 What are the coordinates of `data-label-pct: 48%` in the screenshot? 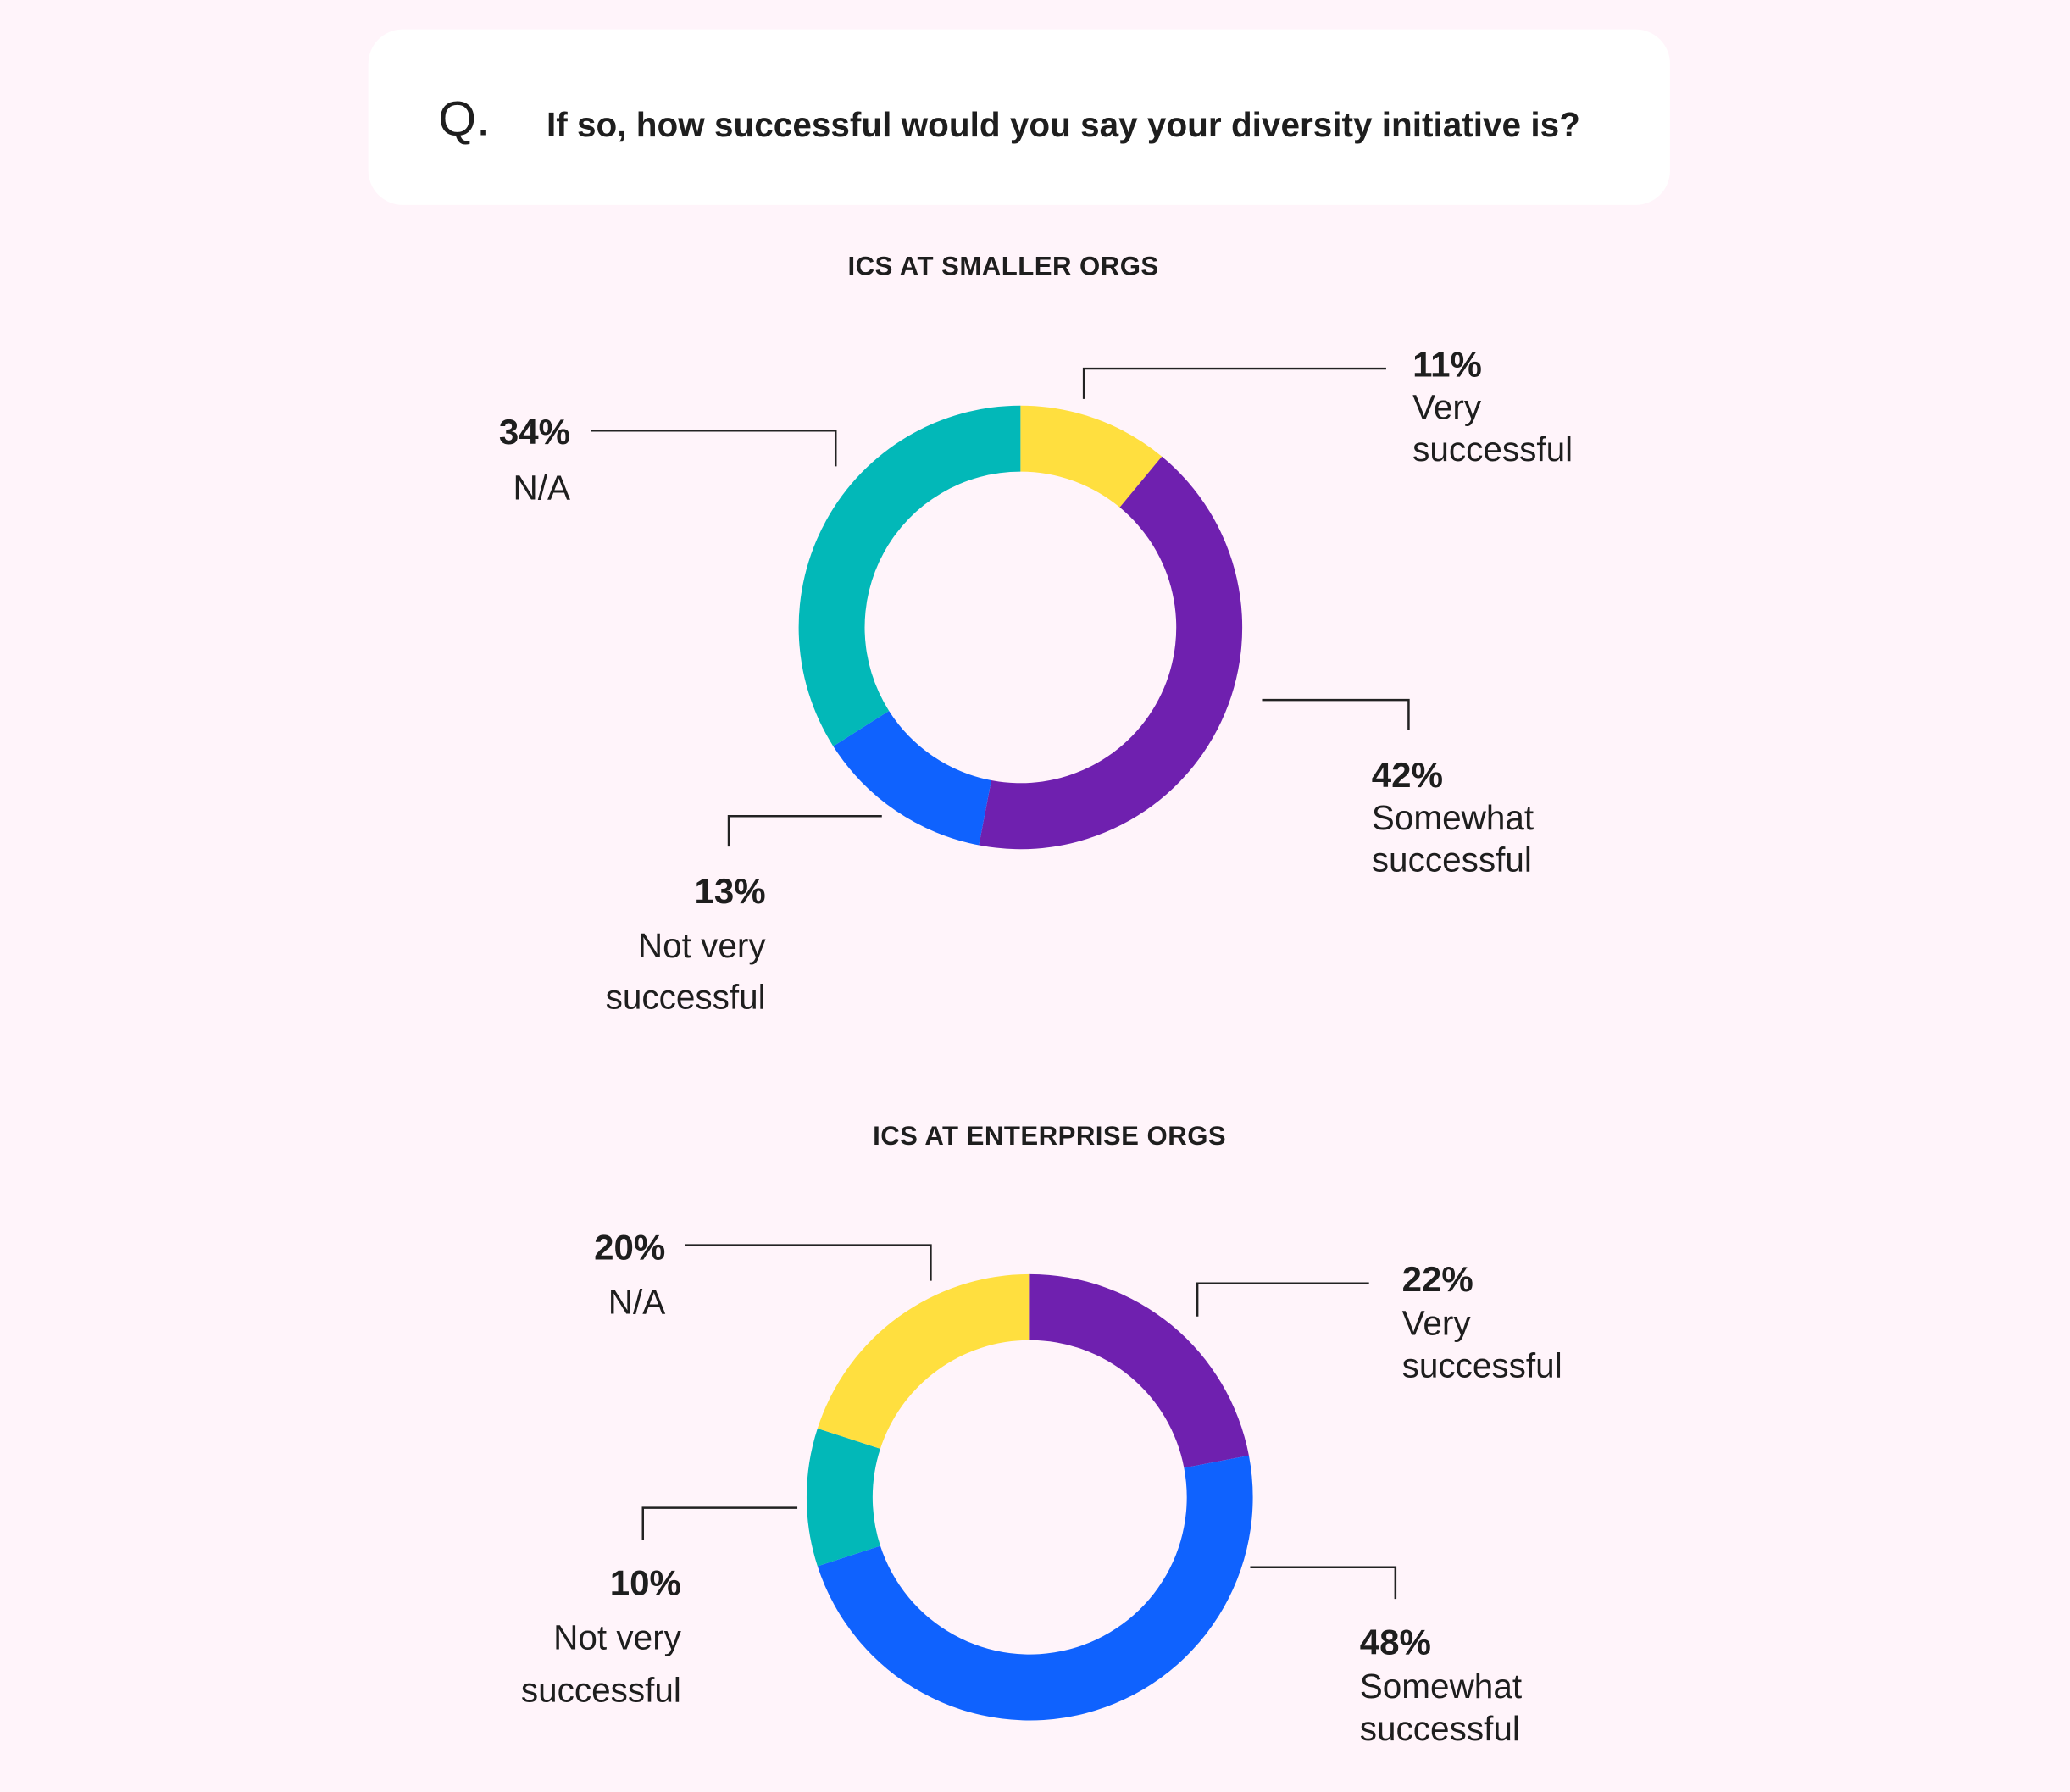 It's located at (1395, 1643).